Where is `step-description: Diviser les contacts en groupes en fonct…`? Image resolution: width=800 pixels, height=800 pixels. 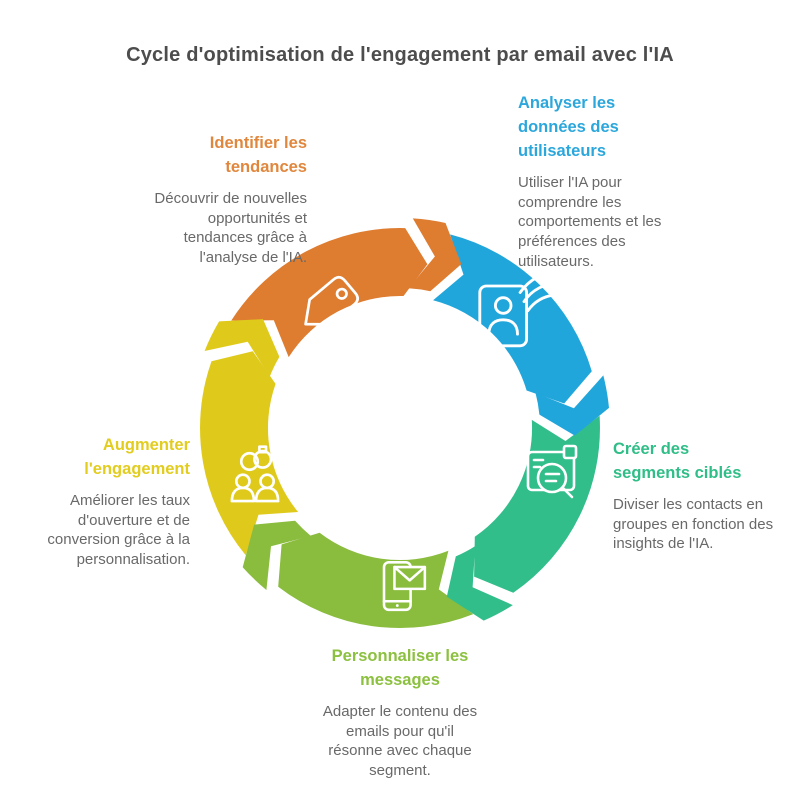 step-description: Diviser les contacts en groupes en fonct… is located at coordinates (693, 524).